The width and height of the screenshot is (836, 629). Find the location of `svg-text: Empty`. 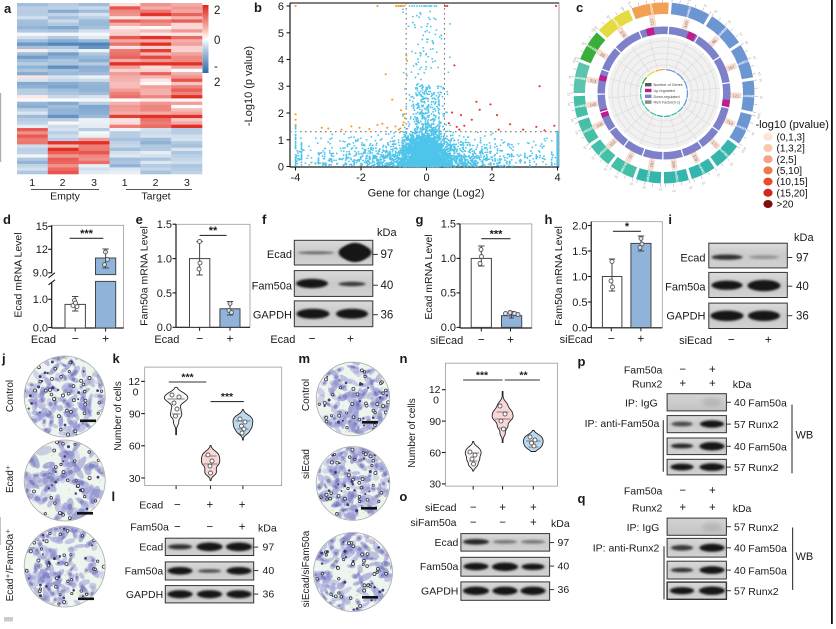

svg-text: Empty is located at coordinates (65, 197).